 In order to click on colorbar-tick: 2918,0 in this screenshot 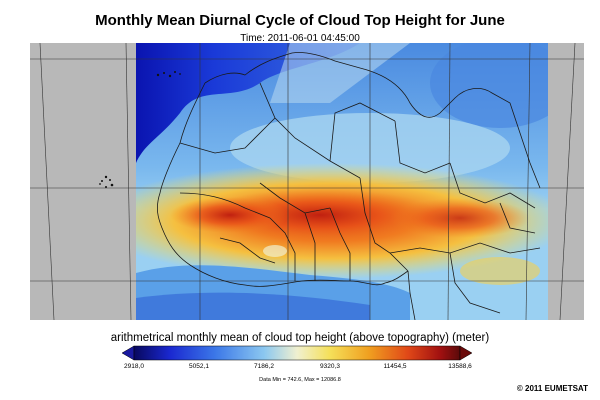, I will do `click(134, 366)`.